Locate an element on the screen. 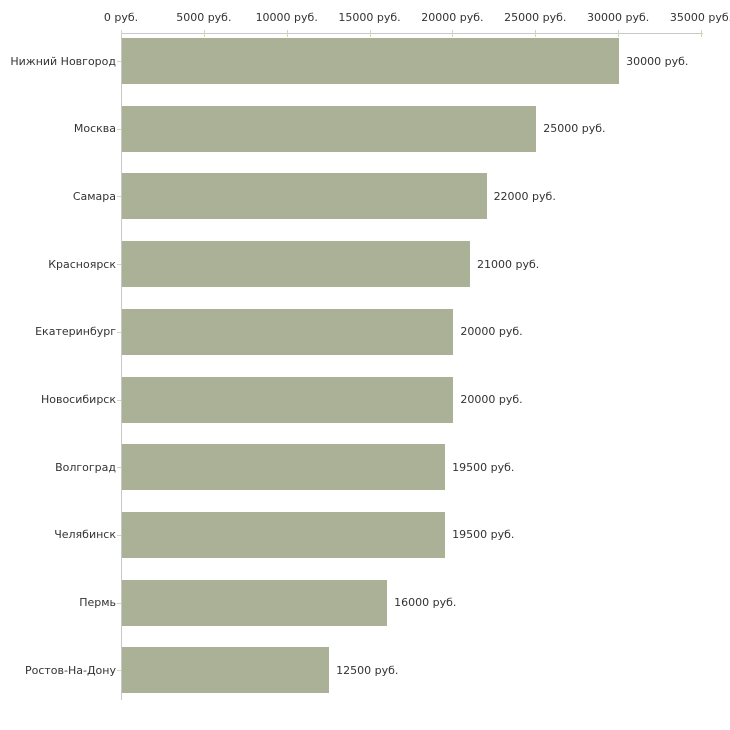  x-axis-tick-label: 5000 руб. is located at coordinates (204, 17).